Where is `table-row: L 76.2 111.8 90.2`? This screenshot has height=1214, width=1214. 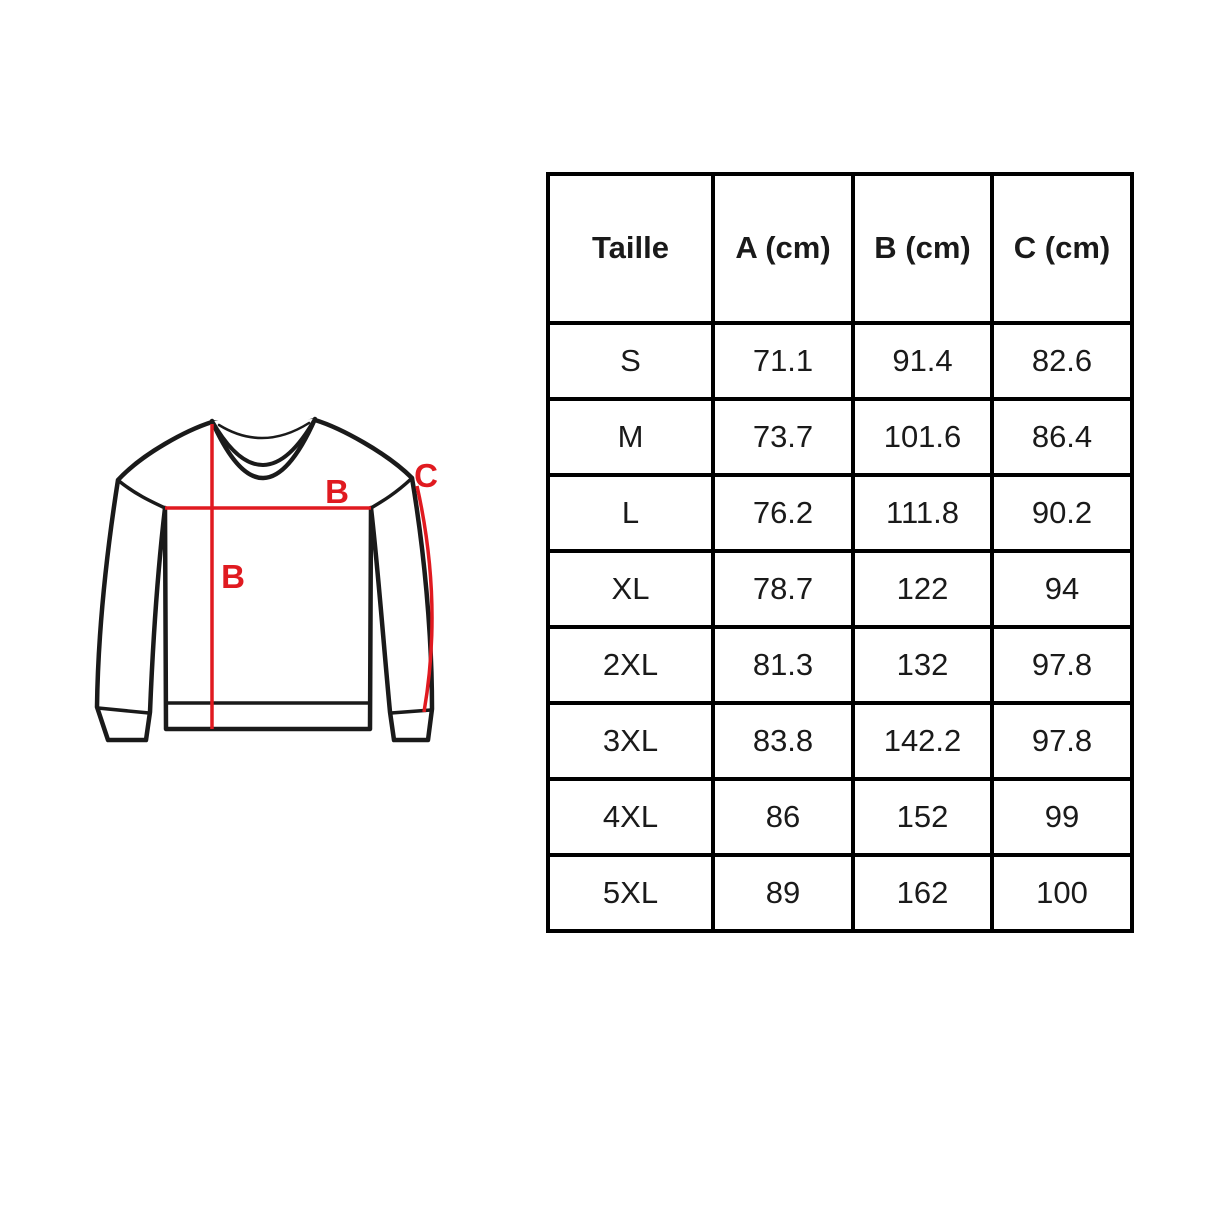 table-row: L 76.2 111.8 90.2 is located at coordinates (840, 513).